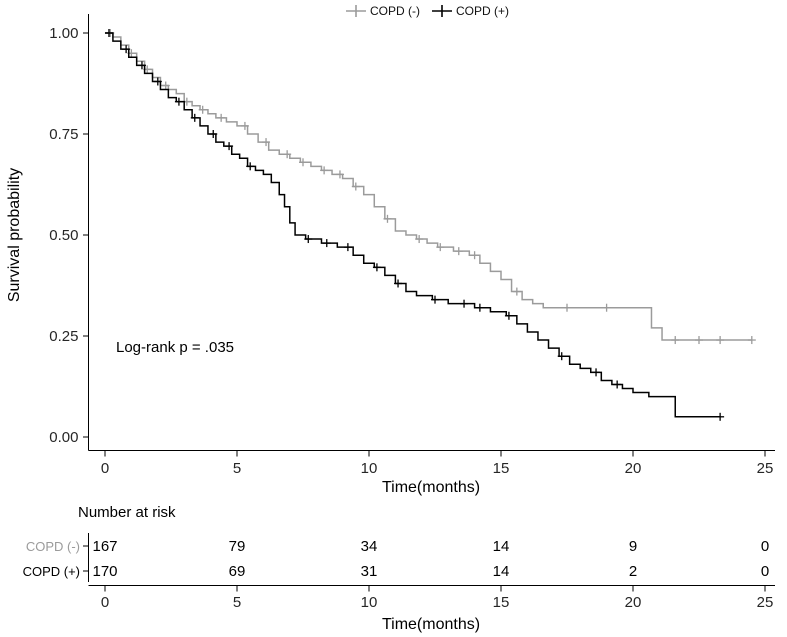  I want to click on x-tick-label: 20, so click(633, 468).